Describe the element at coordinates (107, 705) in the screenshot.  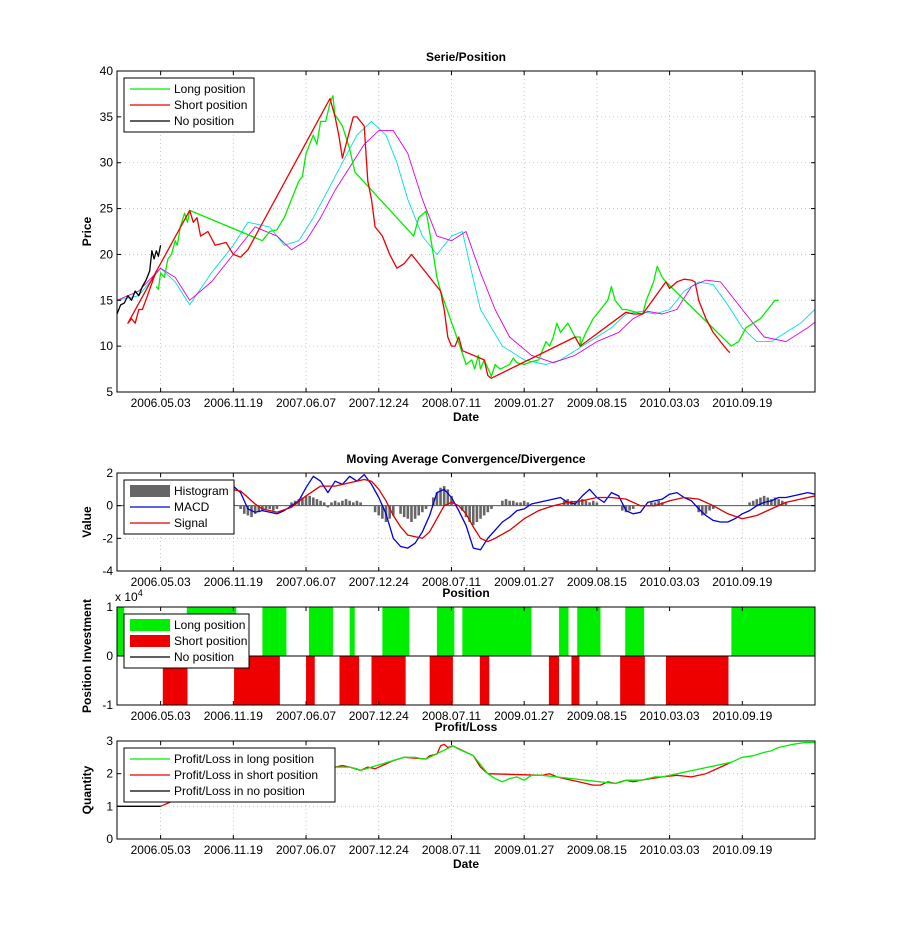
I see `y-tick-label: -1` at that location.